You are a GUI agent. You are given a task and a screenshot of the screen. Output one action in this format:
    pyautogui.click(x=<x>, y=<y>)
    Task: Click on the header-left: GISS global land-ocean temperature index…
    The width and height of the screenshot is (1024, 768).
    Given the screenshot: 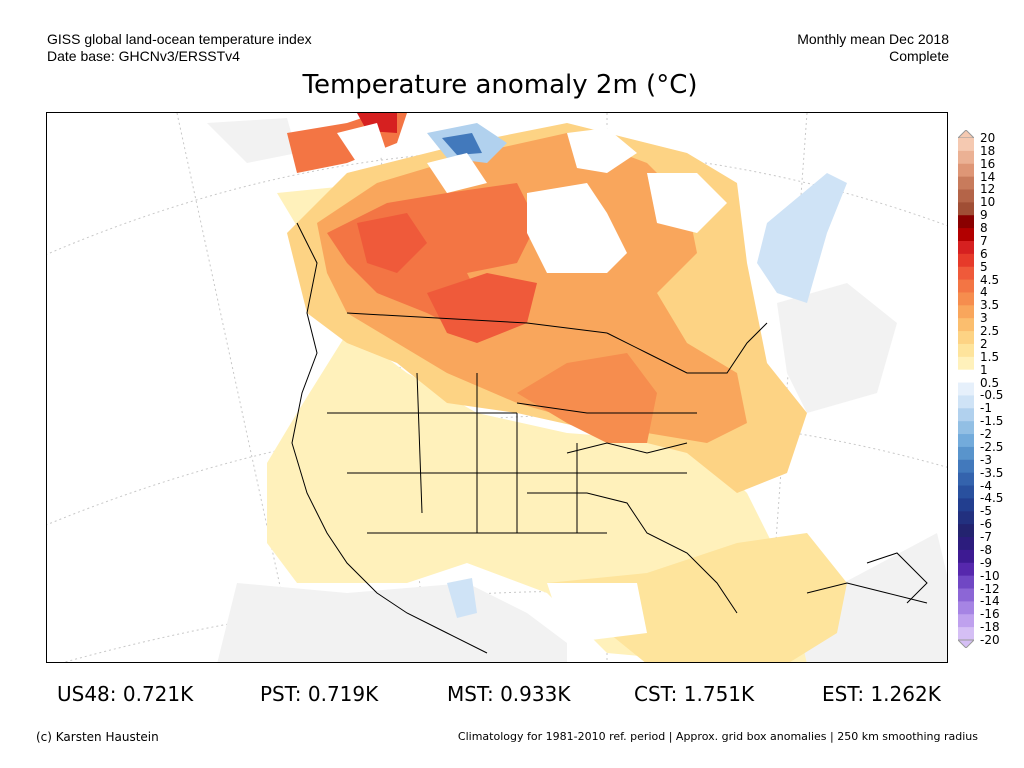 What is the action you would take?
    pyautogui.click(x=179, y=48)
    